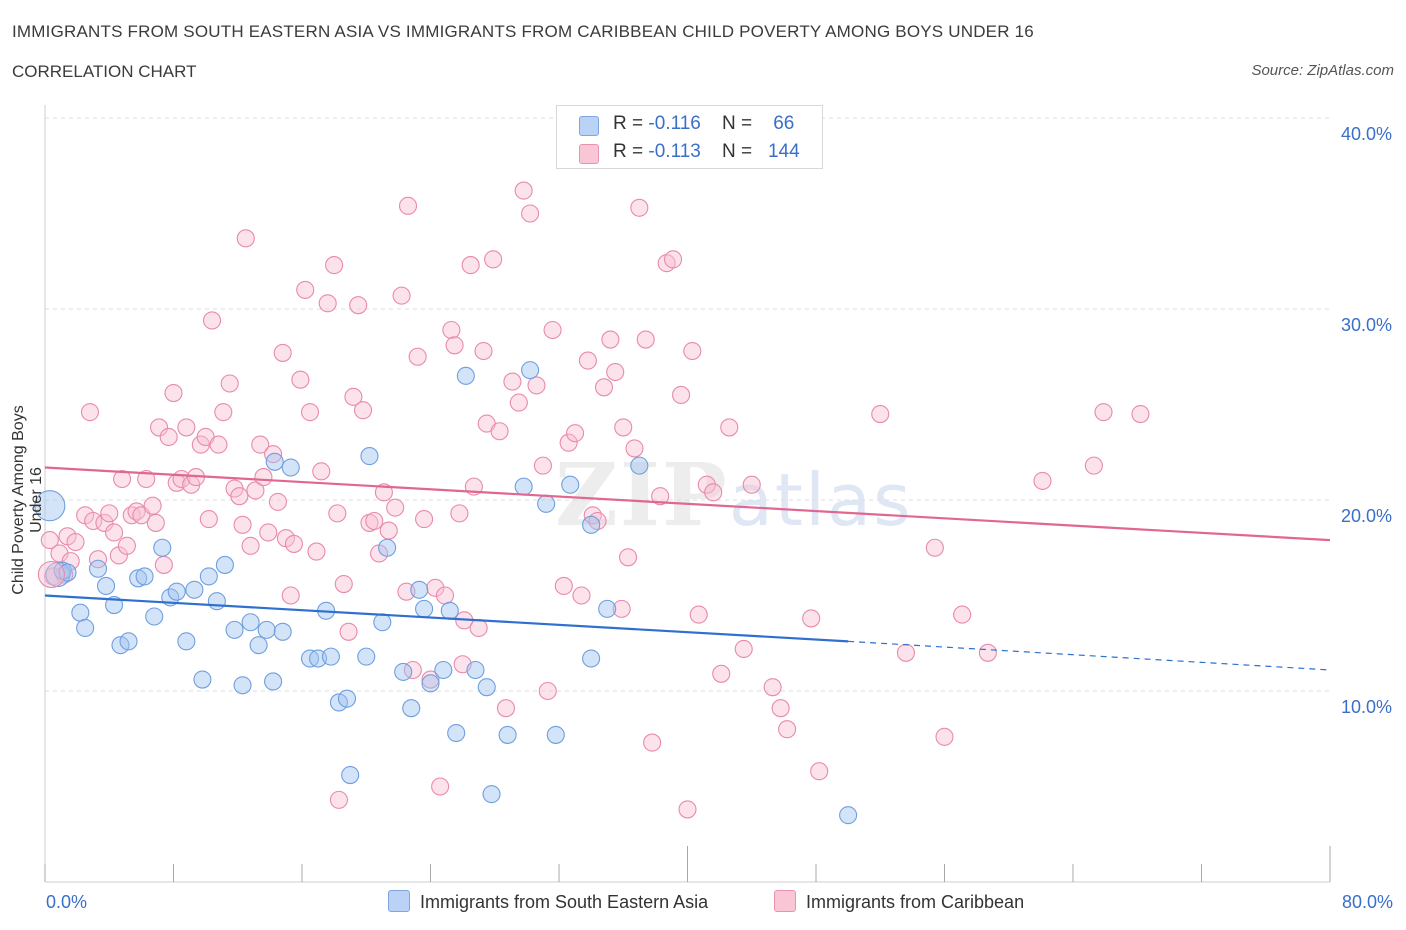 The image size is (1406, 930). What do you see at coordinates (737, 123) in the screenshot?
I see `legend-n-label: N =` at bounding box center [737, 123].